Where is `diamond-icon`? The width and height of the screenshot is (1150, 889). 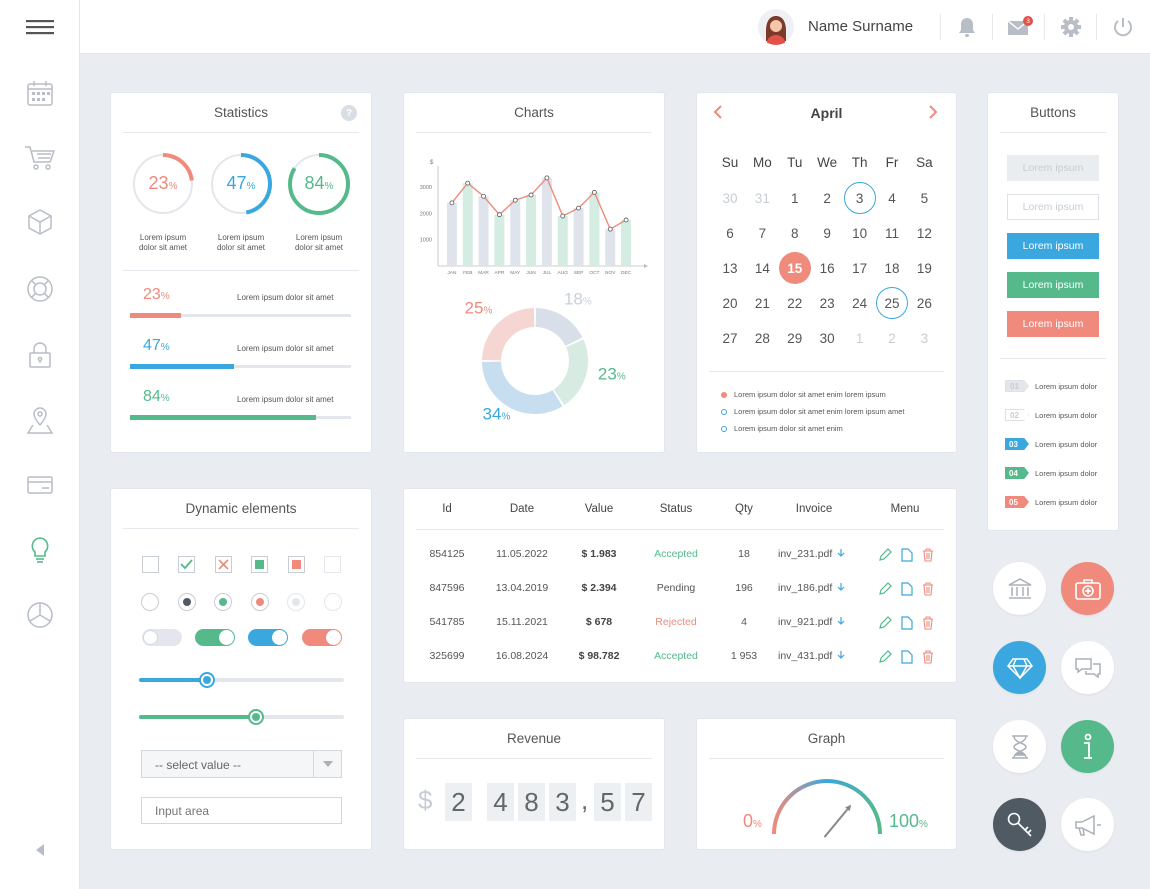
diamond-icon is located at coordinates (1019, 667).